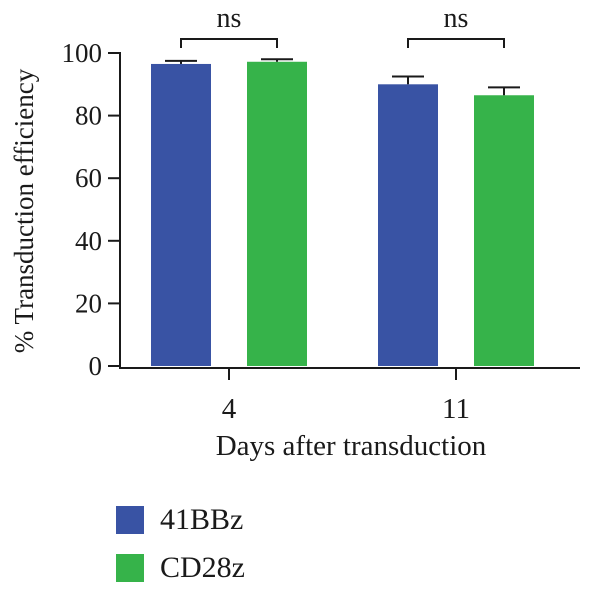 This screenshot has height=602, width=600. What do you see at coordinates (88, 241) in the screenshot?
I see `y-tick-label: 40` at bounding box center [88, 241].